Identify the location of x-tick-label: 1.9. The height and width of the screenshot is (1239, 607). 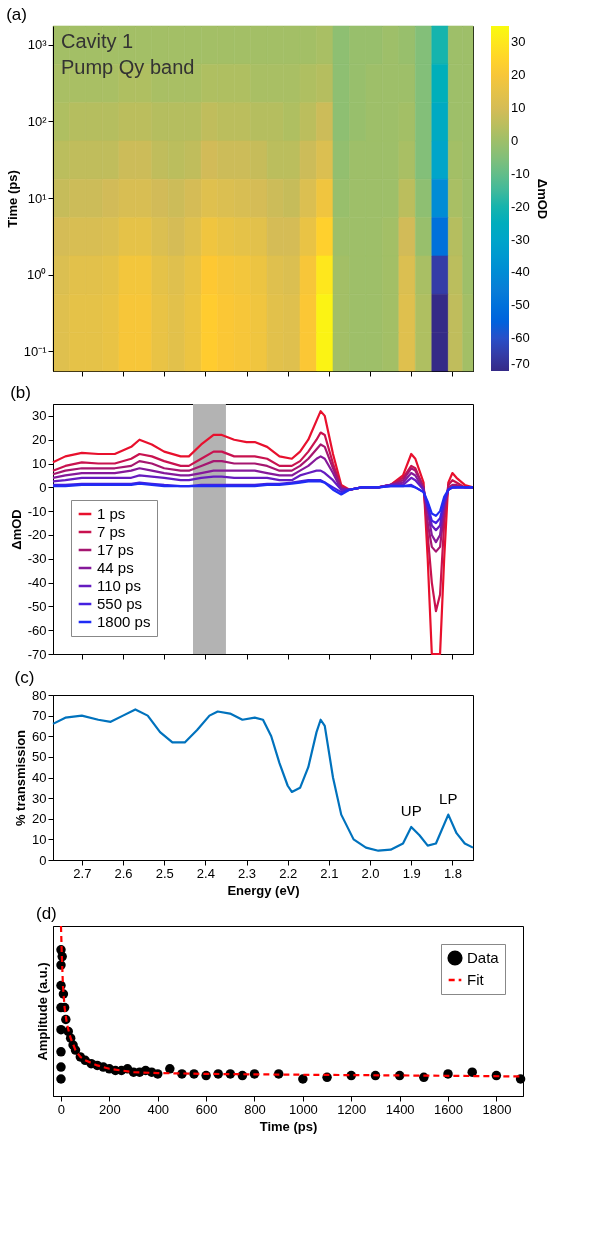
(411, 873).